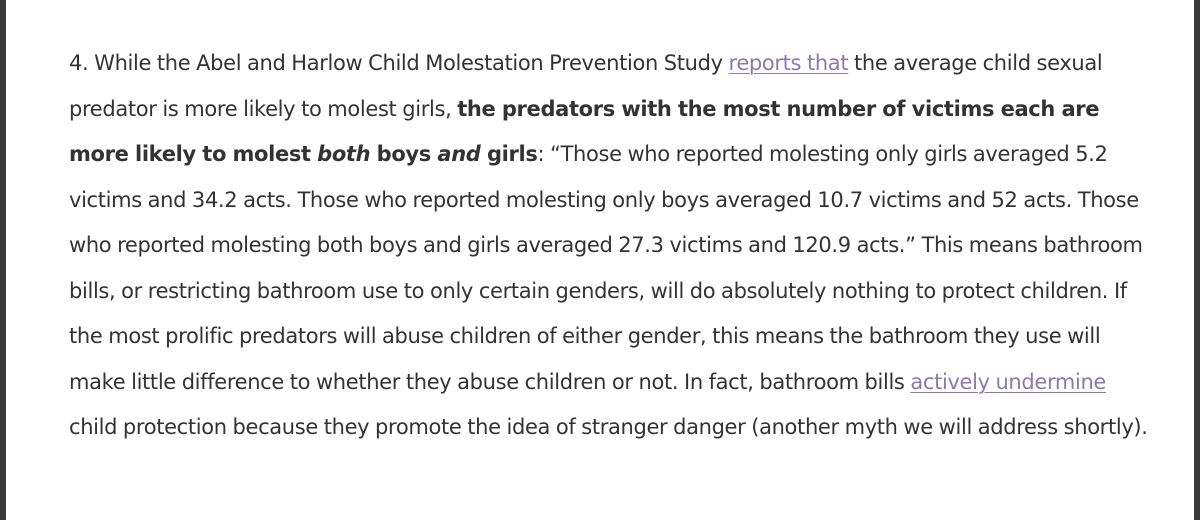 The width and height of the screenshot is (1200, 520). I want to click on bold-claim-part-3: girls, so click(509, 154).